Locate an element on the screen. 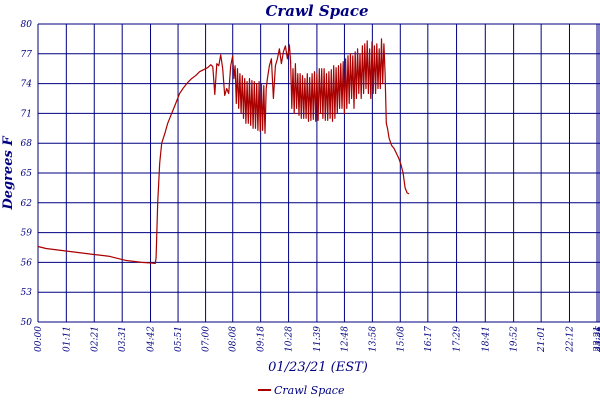 This screenshot has width=600, height=404. x-tick-label: 04:42 is located at coordinates (152, 339).